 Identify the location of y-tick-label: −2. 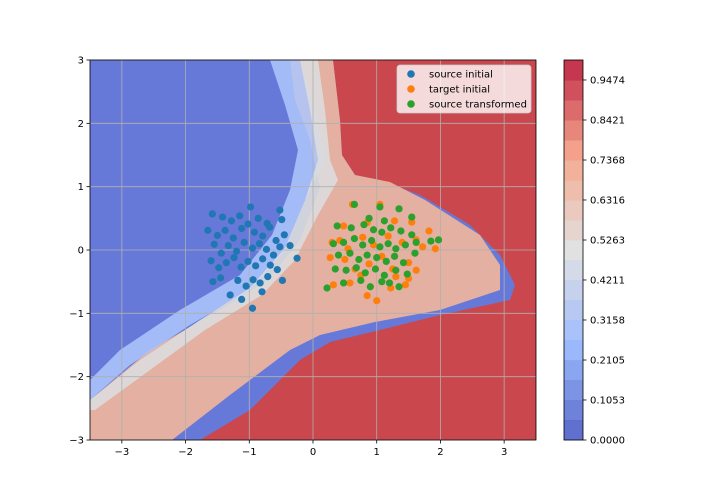
(76, 377).